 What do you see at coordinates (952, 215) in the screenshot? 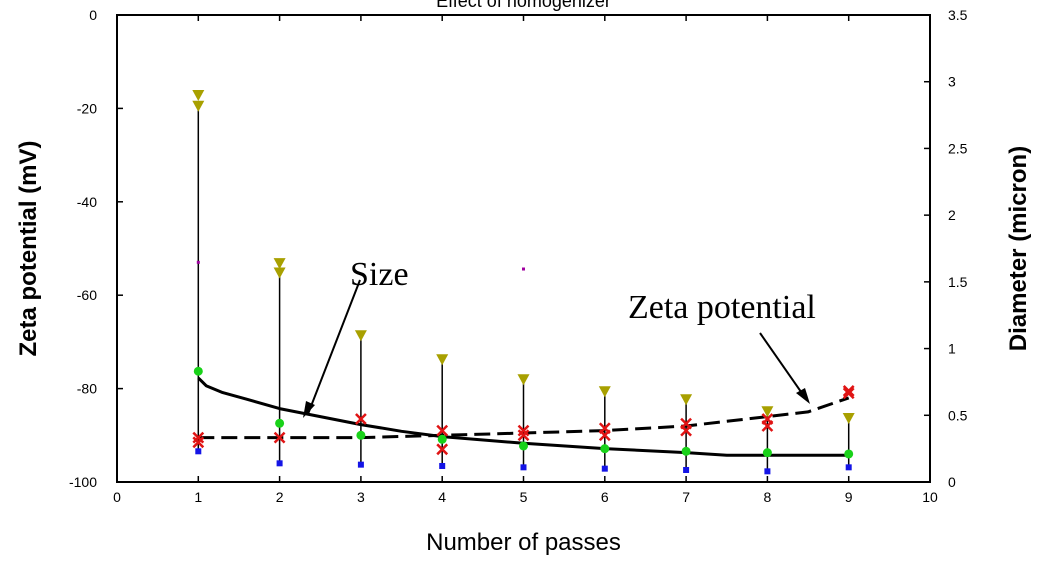
I see `y-right-tick-label: 2` at bounding box center [952, 215].